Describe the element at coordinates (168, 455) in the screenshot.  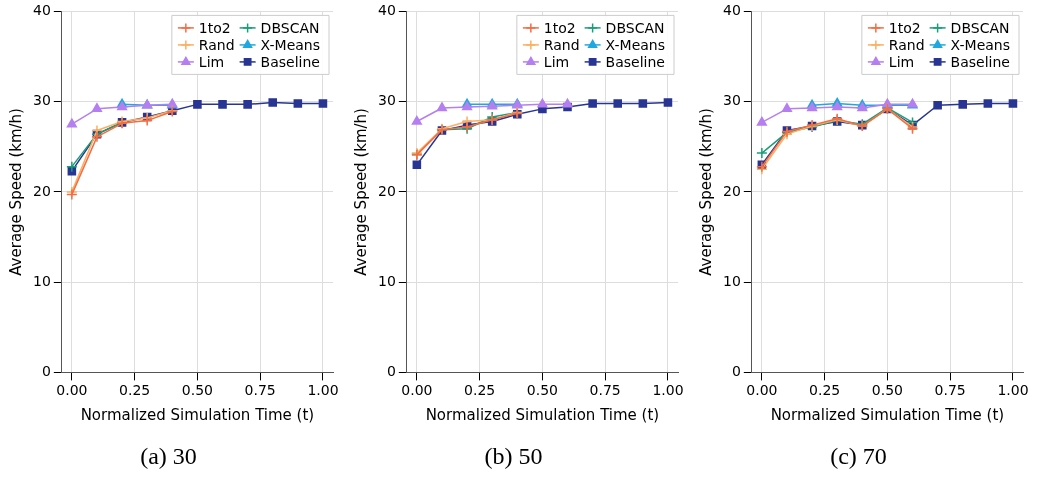
I see `text: (a) 30` at that location.